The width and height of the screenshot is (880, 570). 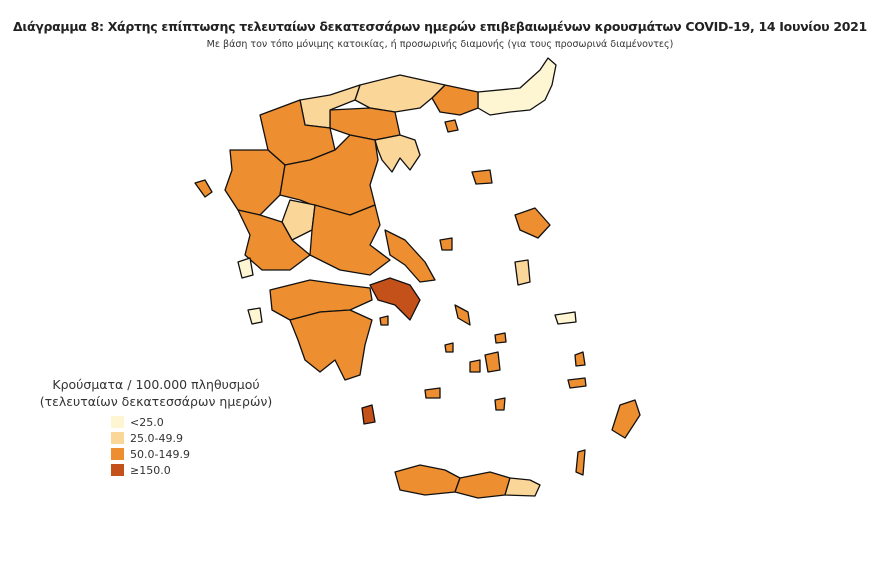 I want to click on legend-label: ≥150.0, so click(x=150, y=470).